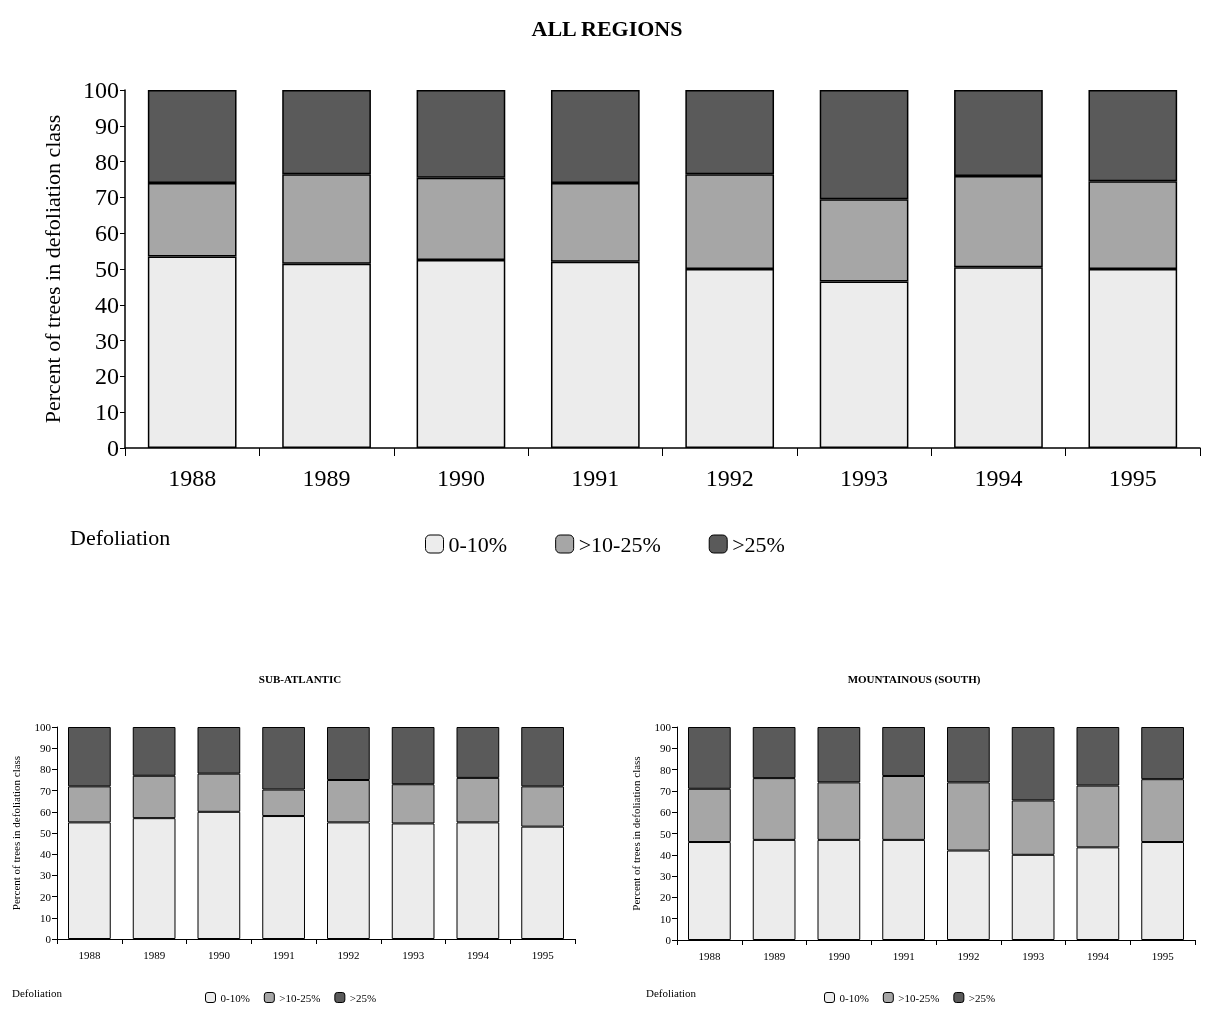 This screenshot has height=1009, width=1214. What do you see at coordinates (607, 28) in the screenshot?
I see `chart-title: ALL REGIONS` at bounding box center [607, 28].